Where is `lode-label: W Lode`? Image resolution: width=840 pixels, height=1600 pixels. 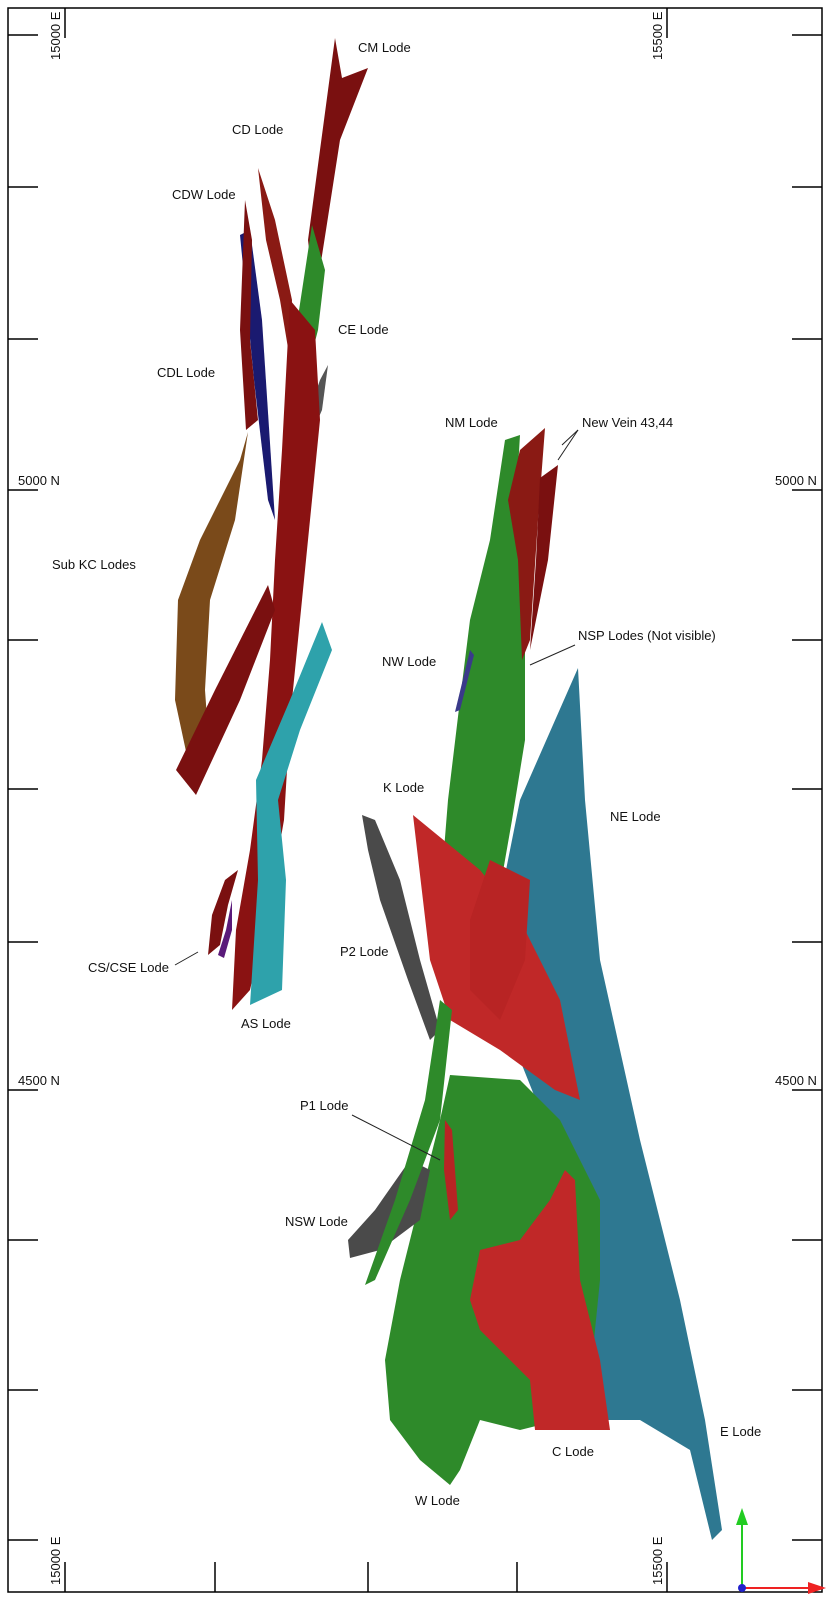
lode-label: W Lode is located at coordinates (437, 1500).